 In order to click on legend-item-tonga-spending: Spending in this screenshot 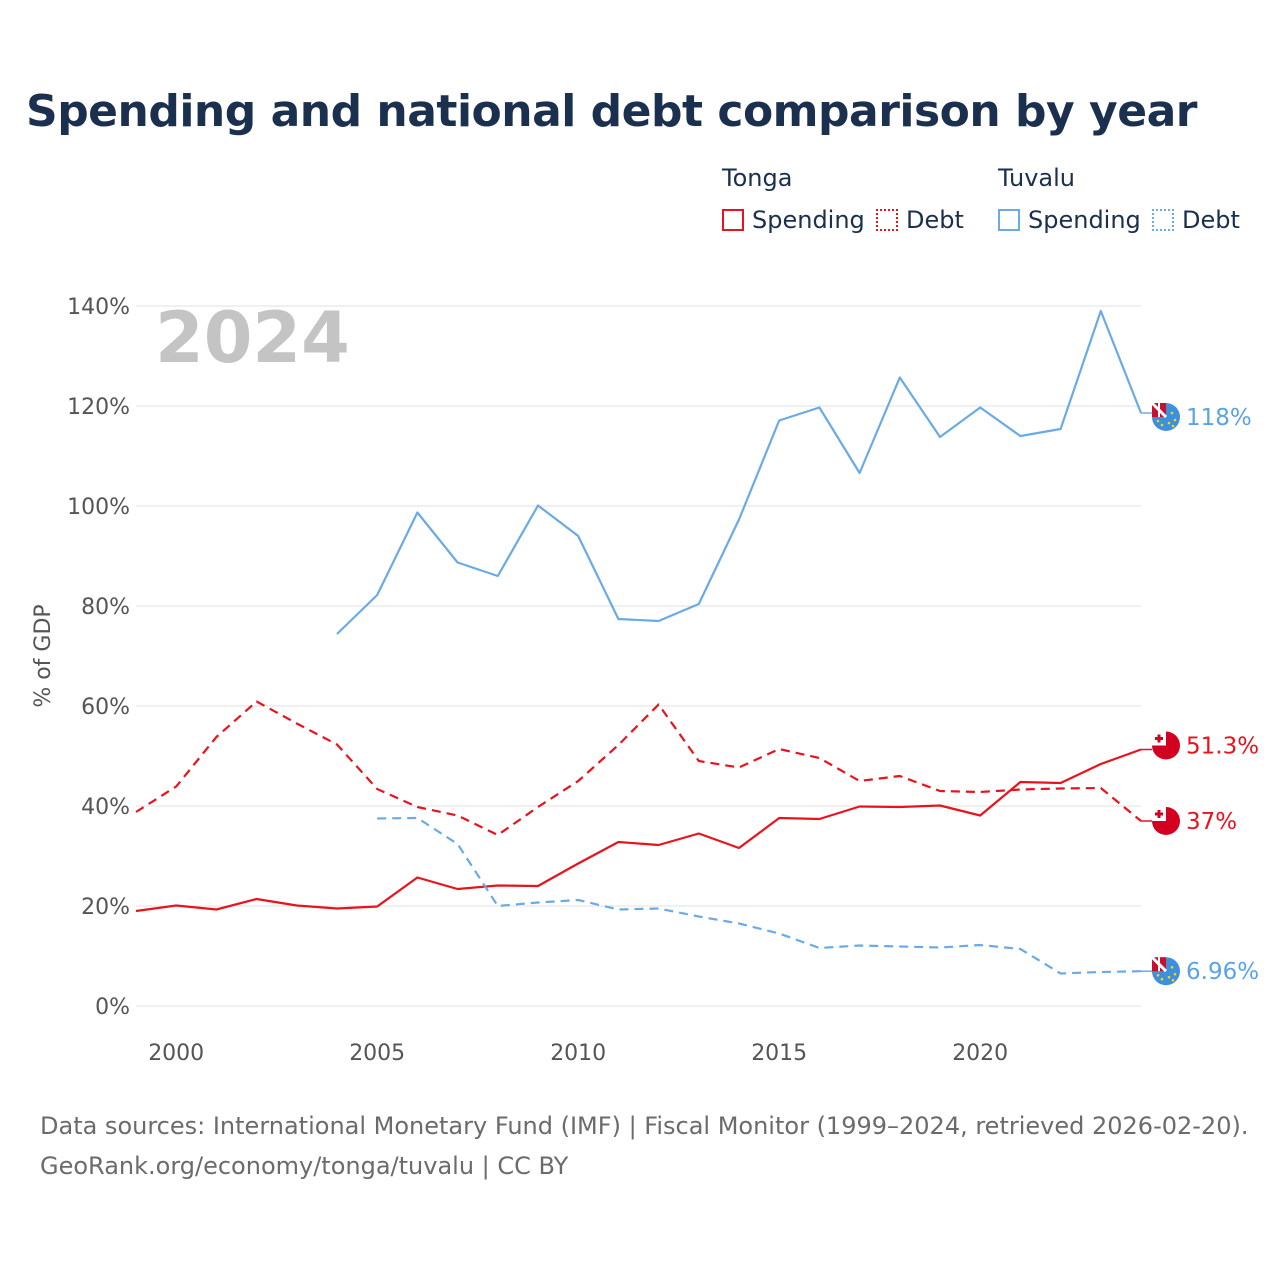, I will do `click(793, 220)`.